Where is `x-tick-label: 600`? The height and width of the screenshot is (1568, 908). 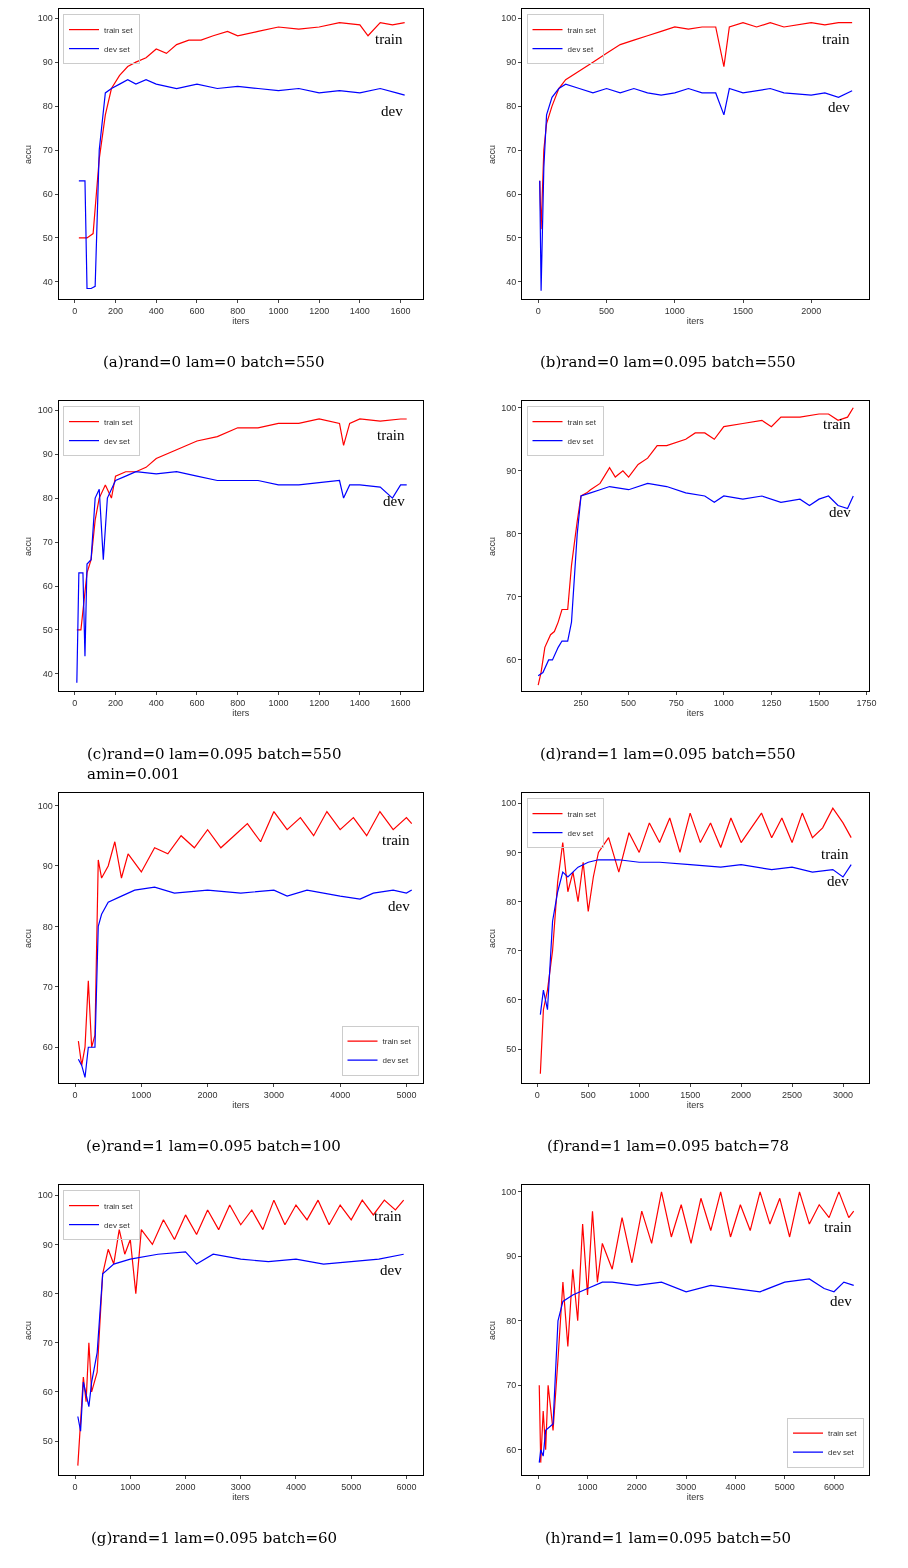 x-tick-label: 600 is located at coordinates (197, 703).